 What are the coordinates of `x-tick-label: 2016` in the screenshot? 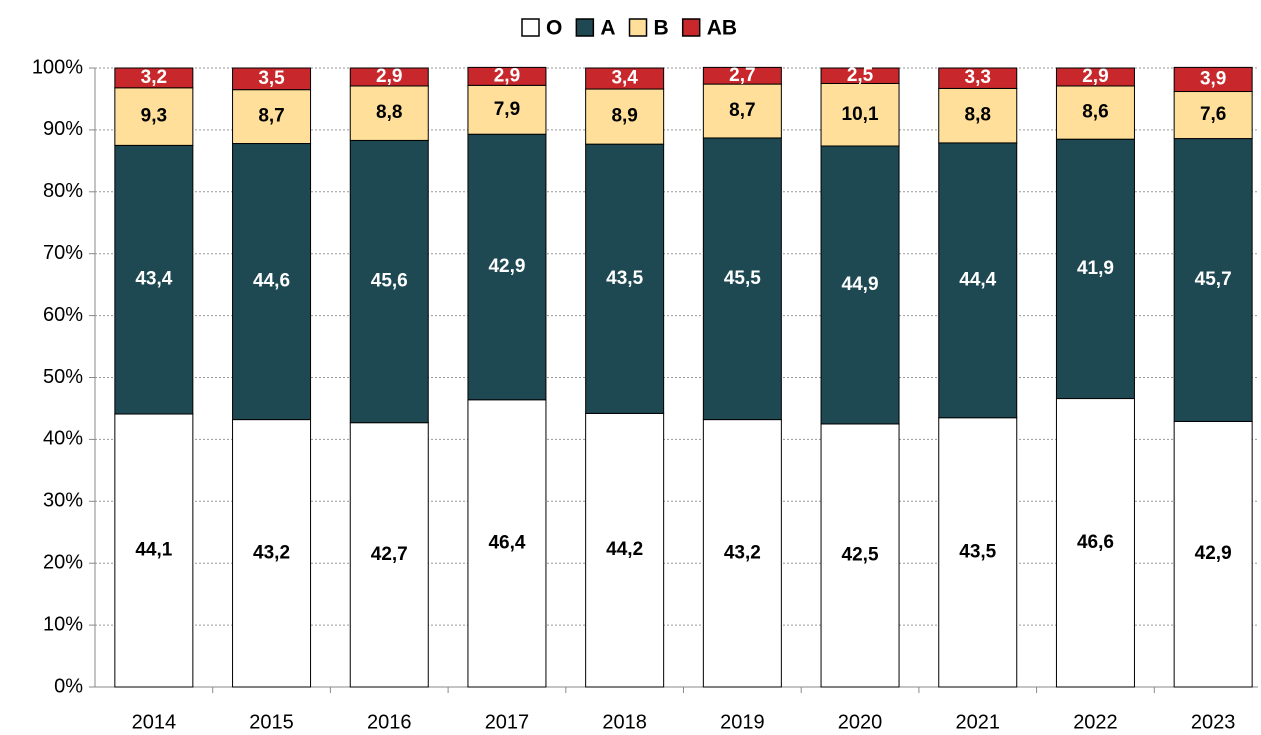 It's located at (389, 722).